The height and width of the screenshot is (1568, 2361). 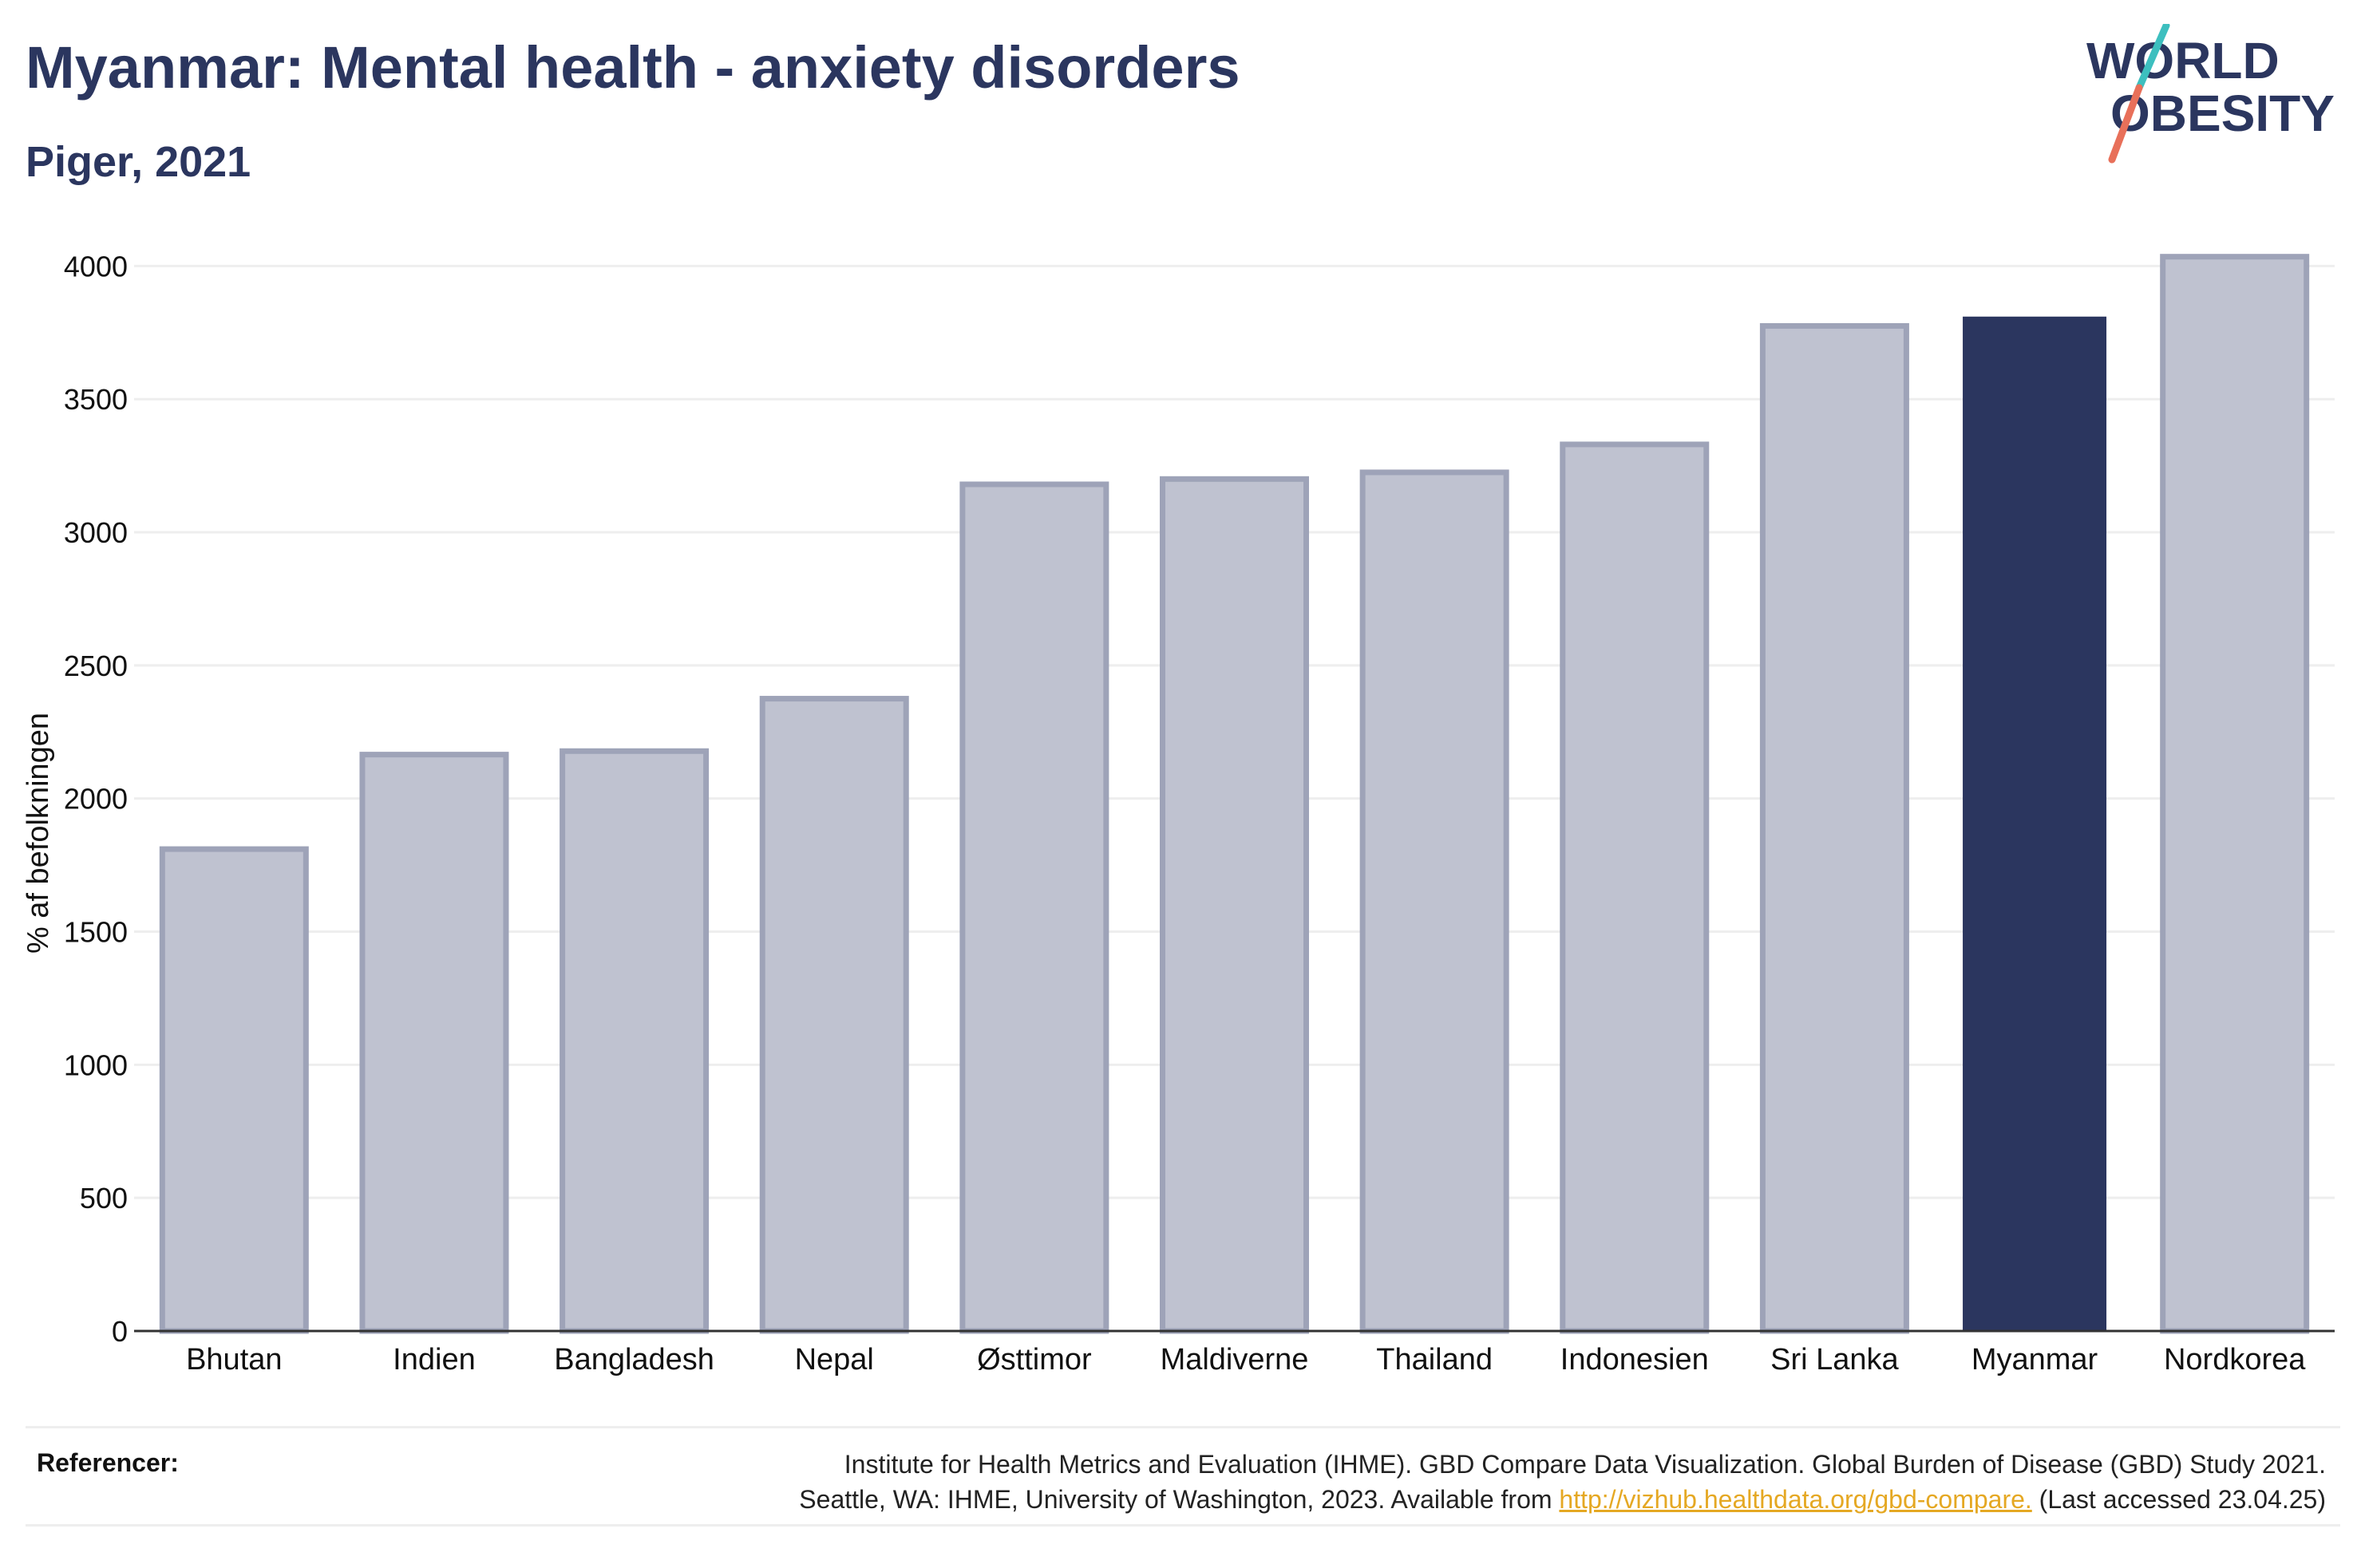 What do you see at coordinates (634, 1359) in the screenshot?
I see `x-tick-label: Bangladesh` at bounding box center [634, 1359].